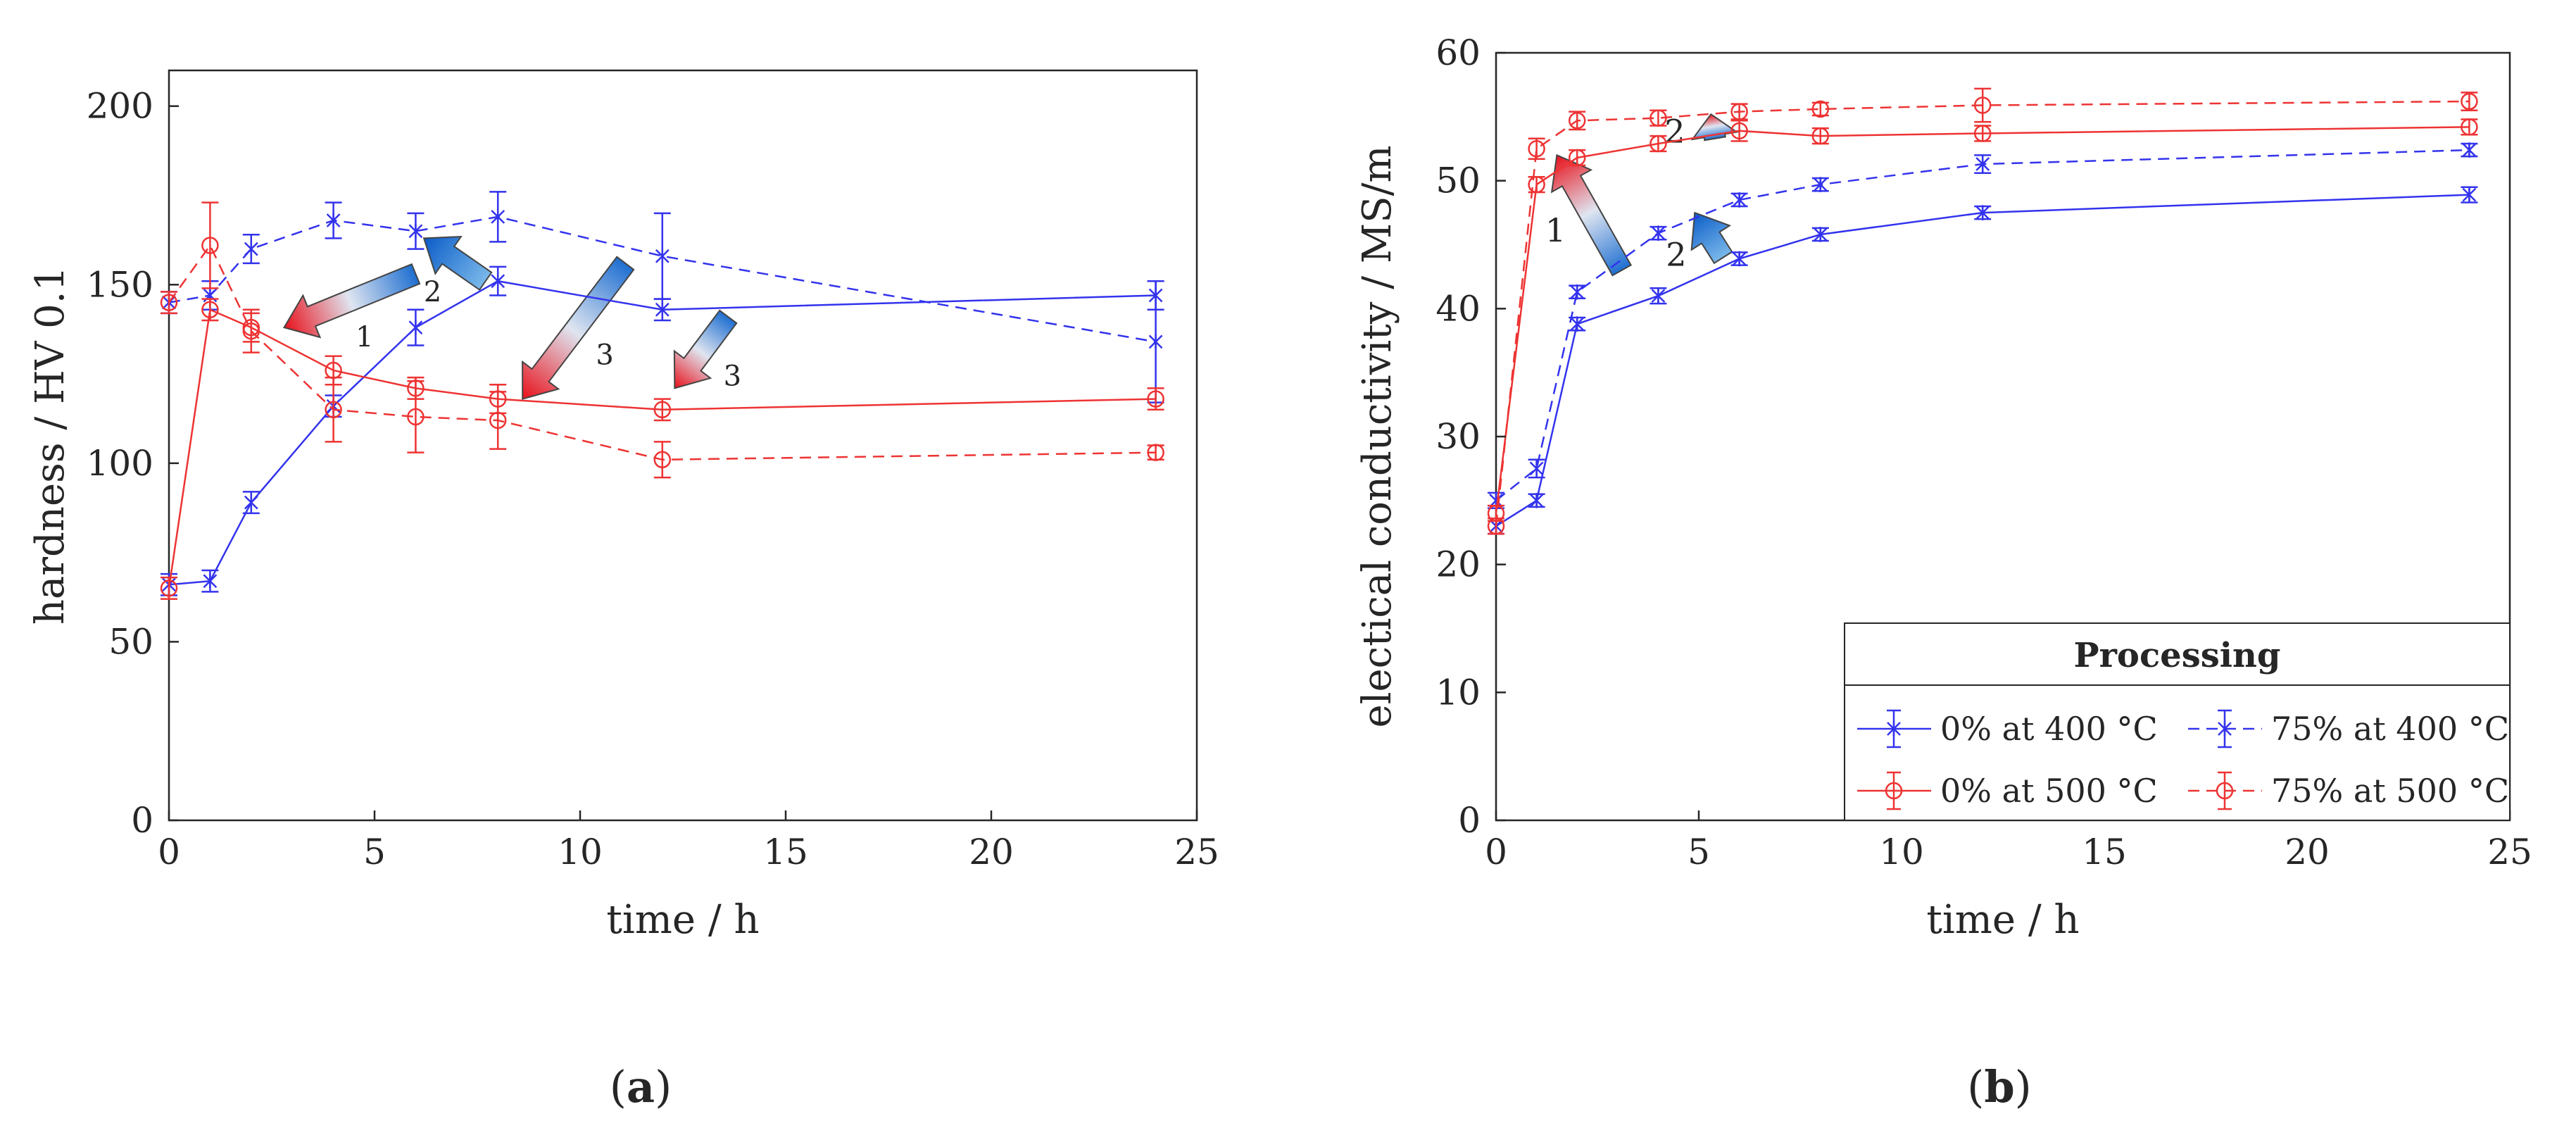 Image resolution: width=2576 pixels, height=1140 pixels. What do you see at coordinates (1458, 53) in the screenshot?
I see `y-tick-label: 60` at bounding box center [1458, 53].